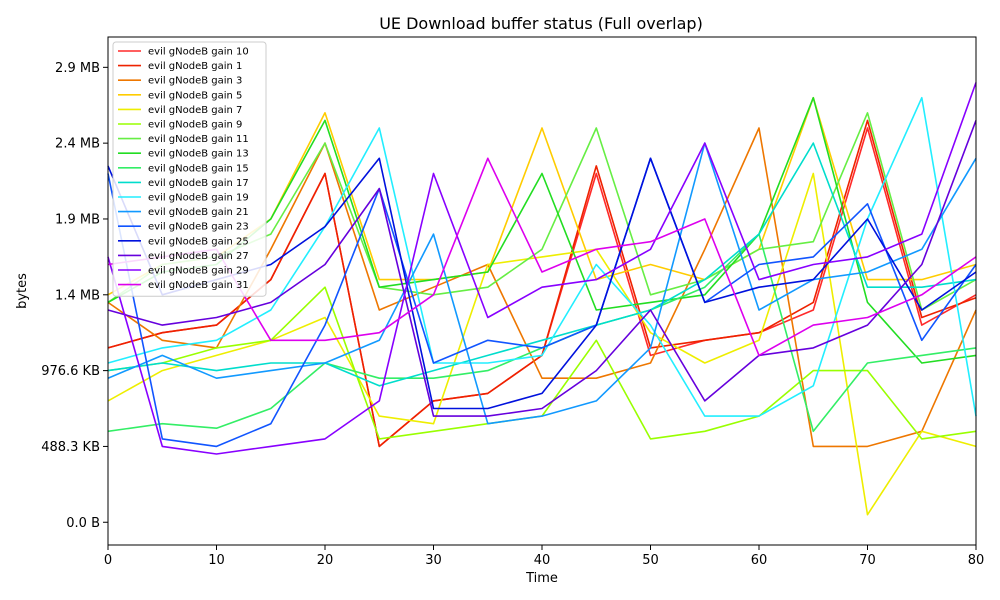  I want to click on x-tick-label: 0, so click(108, 560).